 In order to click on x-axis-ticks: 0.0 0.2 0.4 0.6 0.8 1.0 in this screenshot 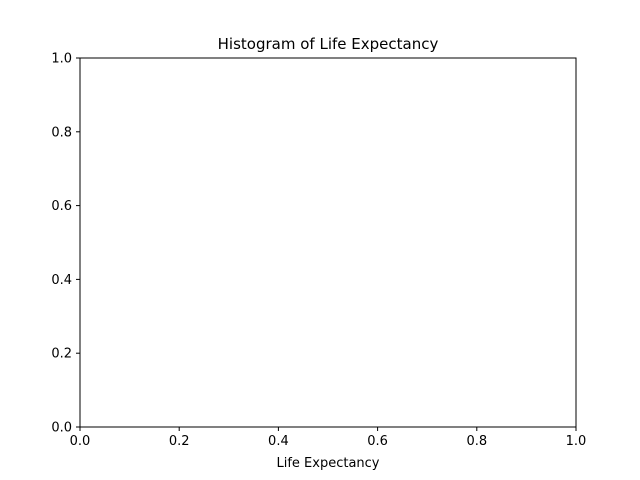, I will do `click(328, 438)`.